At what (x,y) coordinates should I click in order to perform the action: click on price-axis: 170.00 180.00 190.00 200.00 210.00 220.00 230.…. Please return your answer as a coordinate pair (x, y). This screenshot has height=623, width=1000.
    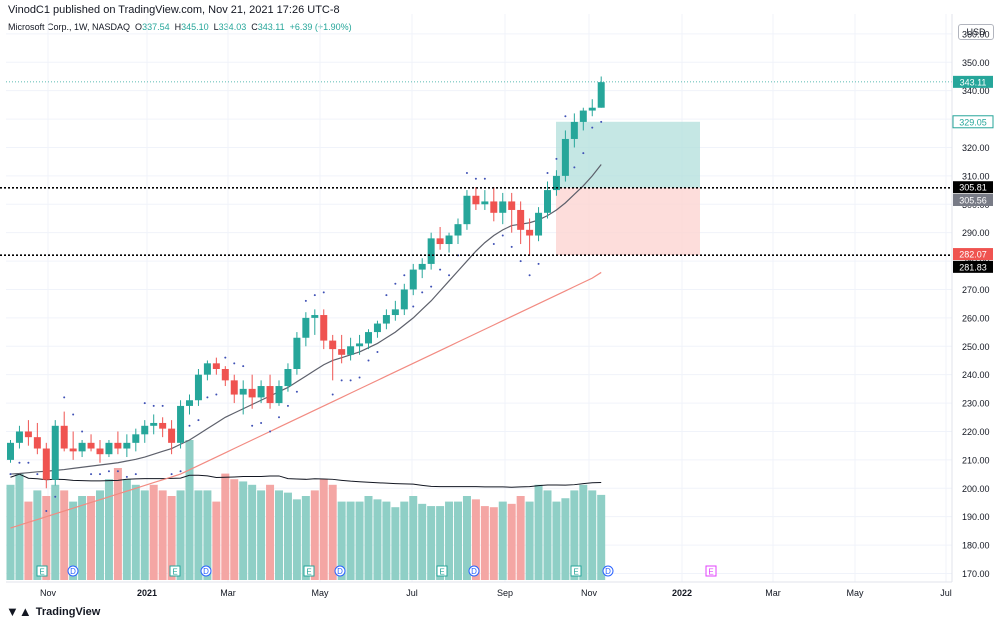
    Looking at the image, I should click on (972, 298).